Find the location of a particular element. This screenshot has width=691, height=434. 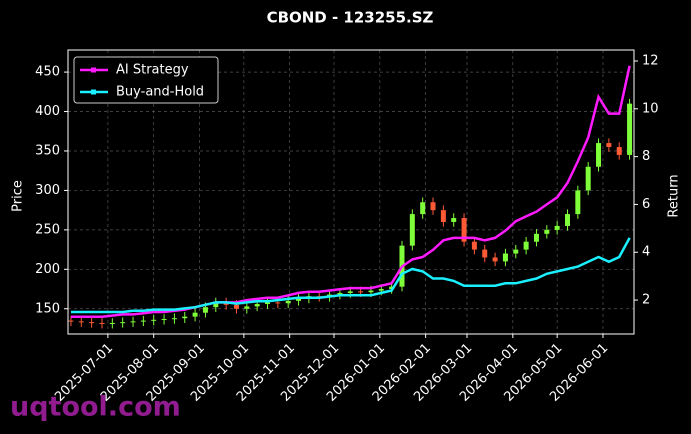

y-tick-label: 250 is located at coordinates (47, 229).